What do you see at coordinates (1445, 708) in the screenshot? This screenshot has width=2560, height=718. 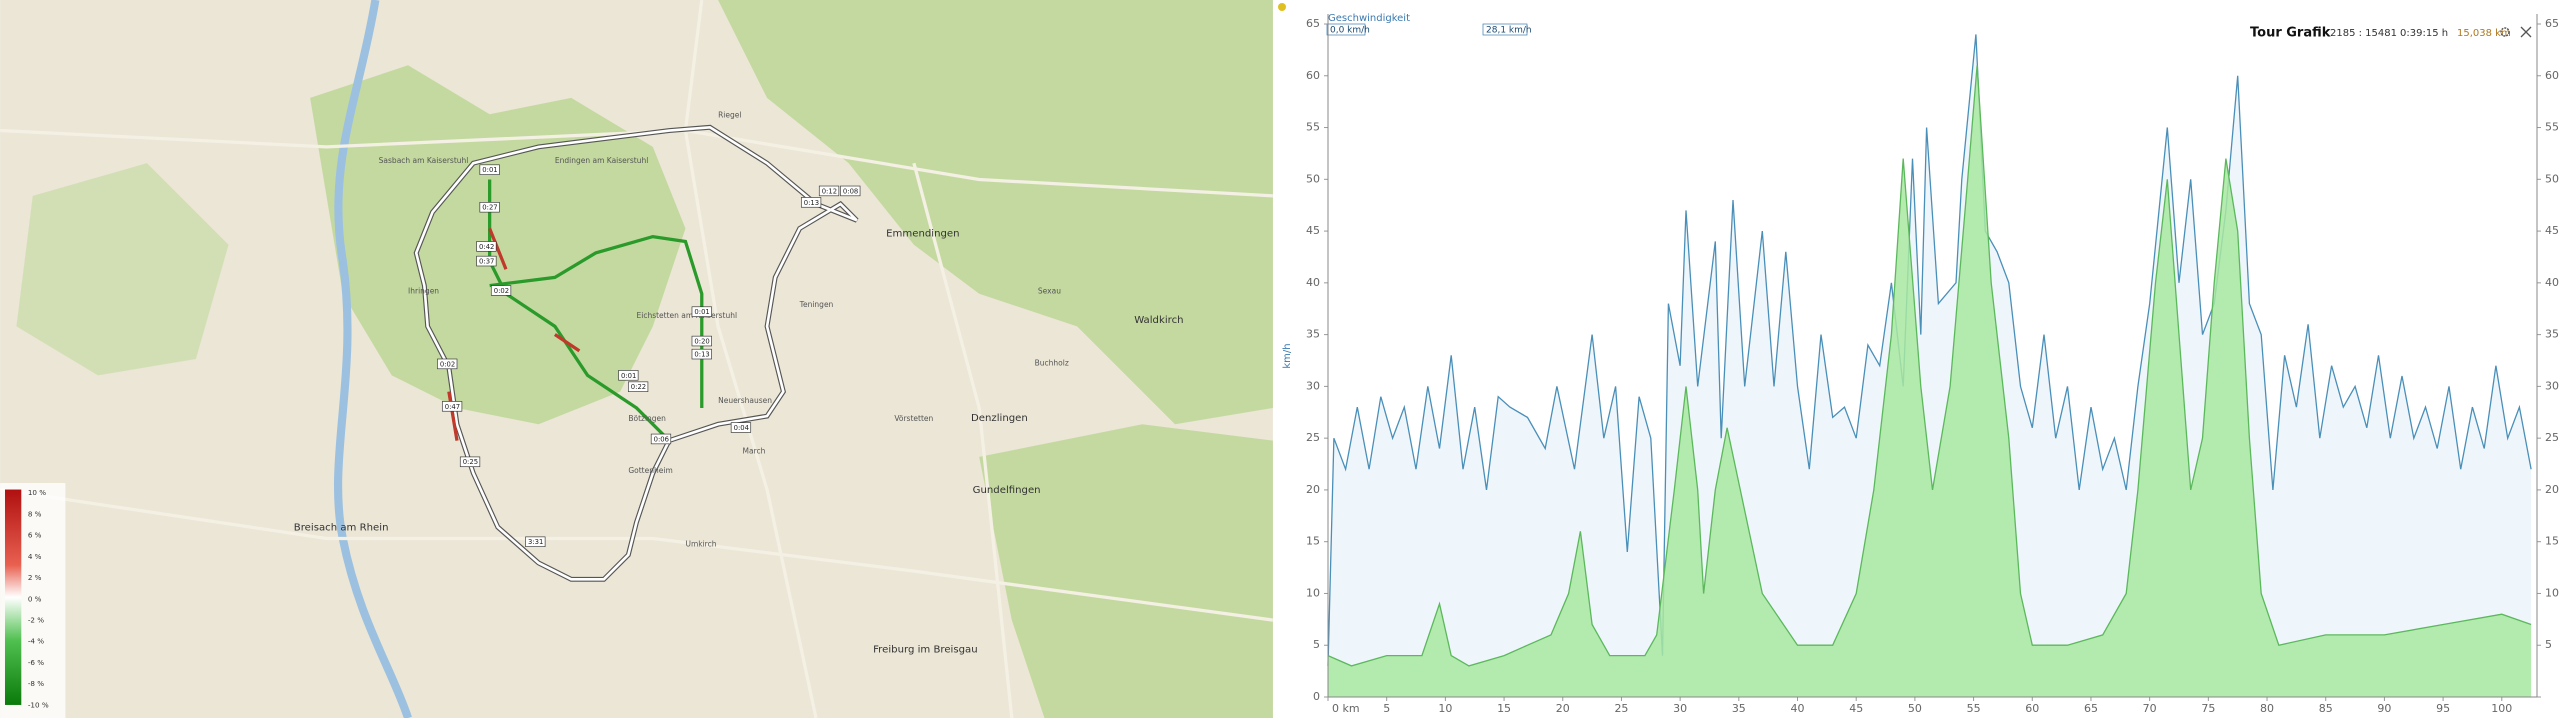 I see `x-tick-label: 10` at bounding box center [1445, 708].